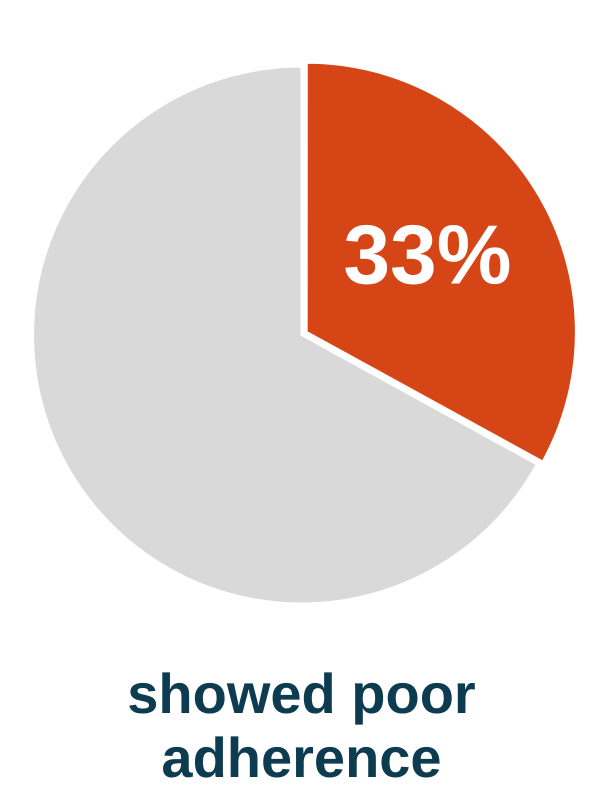 This screenshot has width=603, height=803. What do you see at coordinates (427, 255) in the screenshot?
I see `data-label: 33%` at bounding box center [427, 255].